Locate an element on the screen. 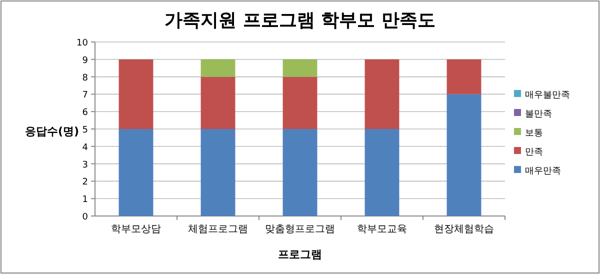 This screenshot has width=600, height=274. x-tick-label: 맞춤형프로그램 is located at coordinates (300, 229).